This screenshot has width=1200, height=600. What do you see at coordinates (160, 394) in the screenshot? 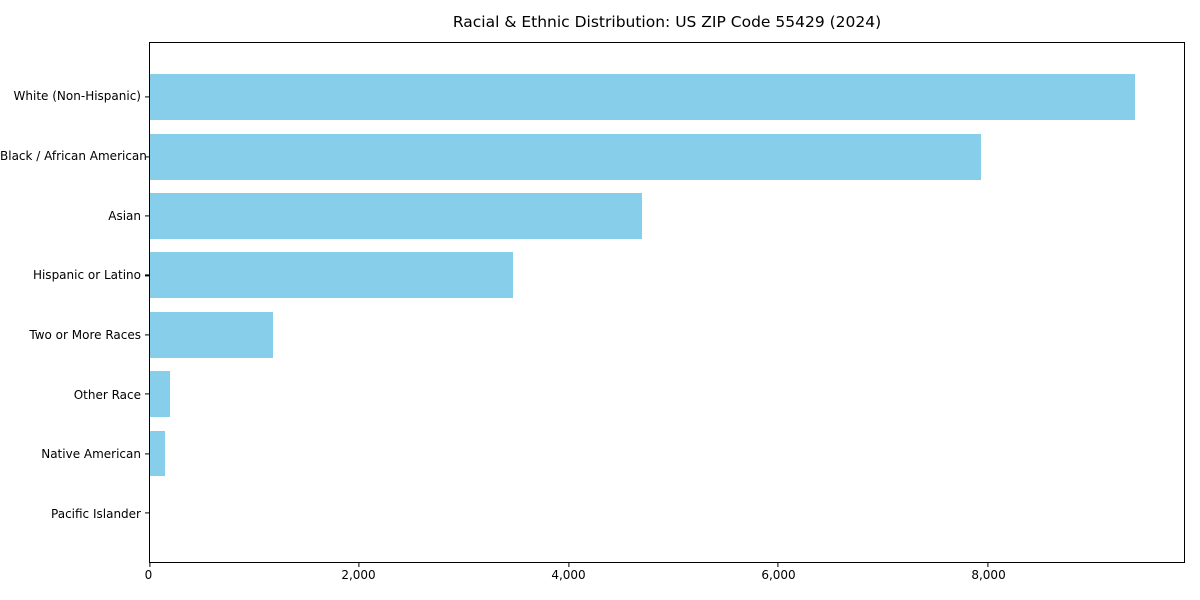
I see `bar-other-race` at bounding box center [160, 394].